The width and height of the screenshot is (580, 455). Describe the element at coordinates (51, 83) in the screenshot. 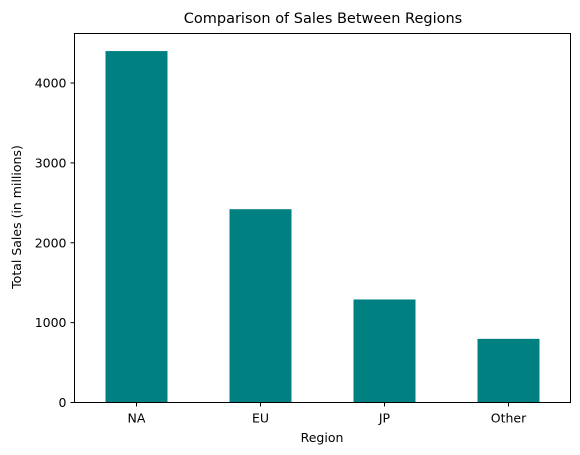

I see `y-tick-label: 4000` at that location.